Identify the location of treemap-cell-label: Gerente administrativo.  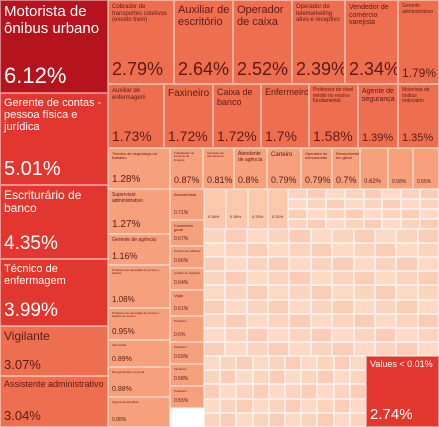
(417, 9).